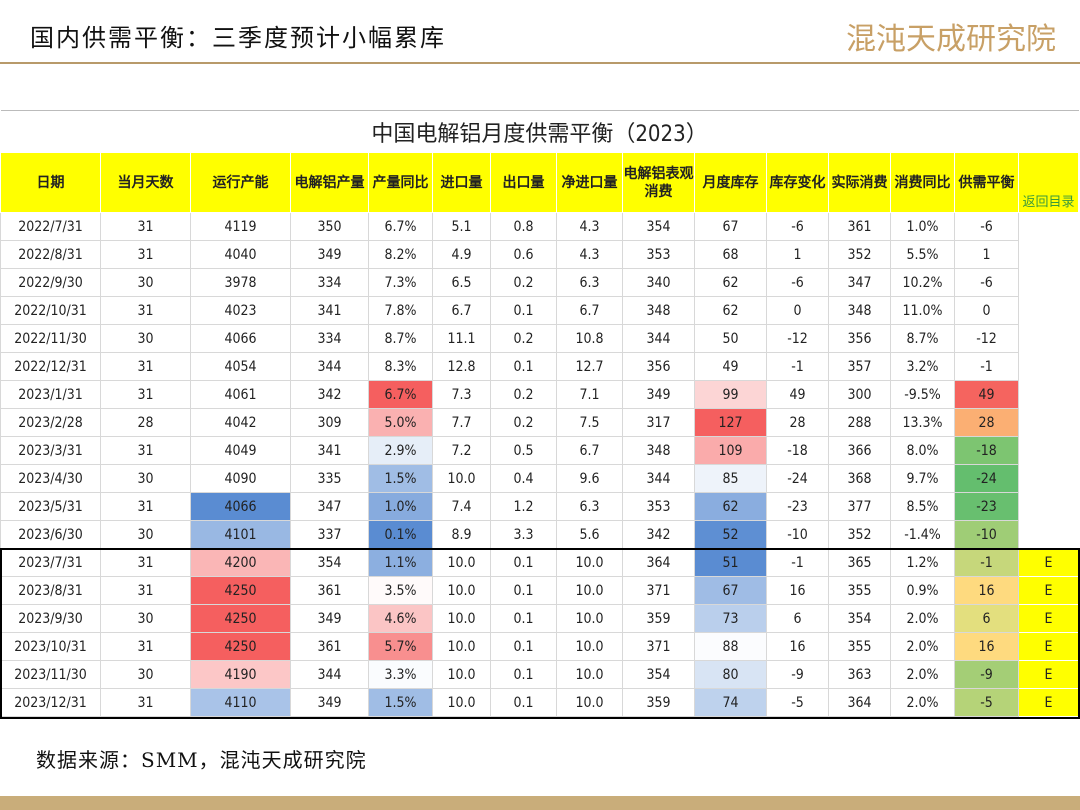 Image resolution: width=1080 pixels, height=810 pixels. What do you see at coordinates (1048, 226) in the screenshot?
I see `empty-cell` at bounding box center [1048, 226].